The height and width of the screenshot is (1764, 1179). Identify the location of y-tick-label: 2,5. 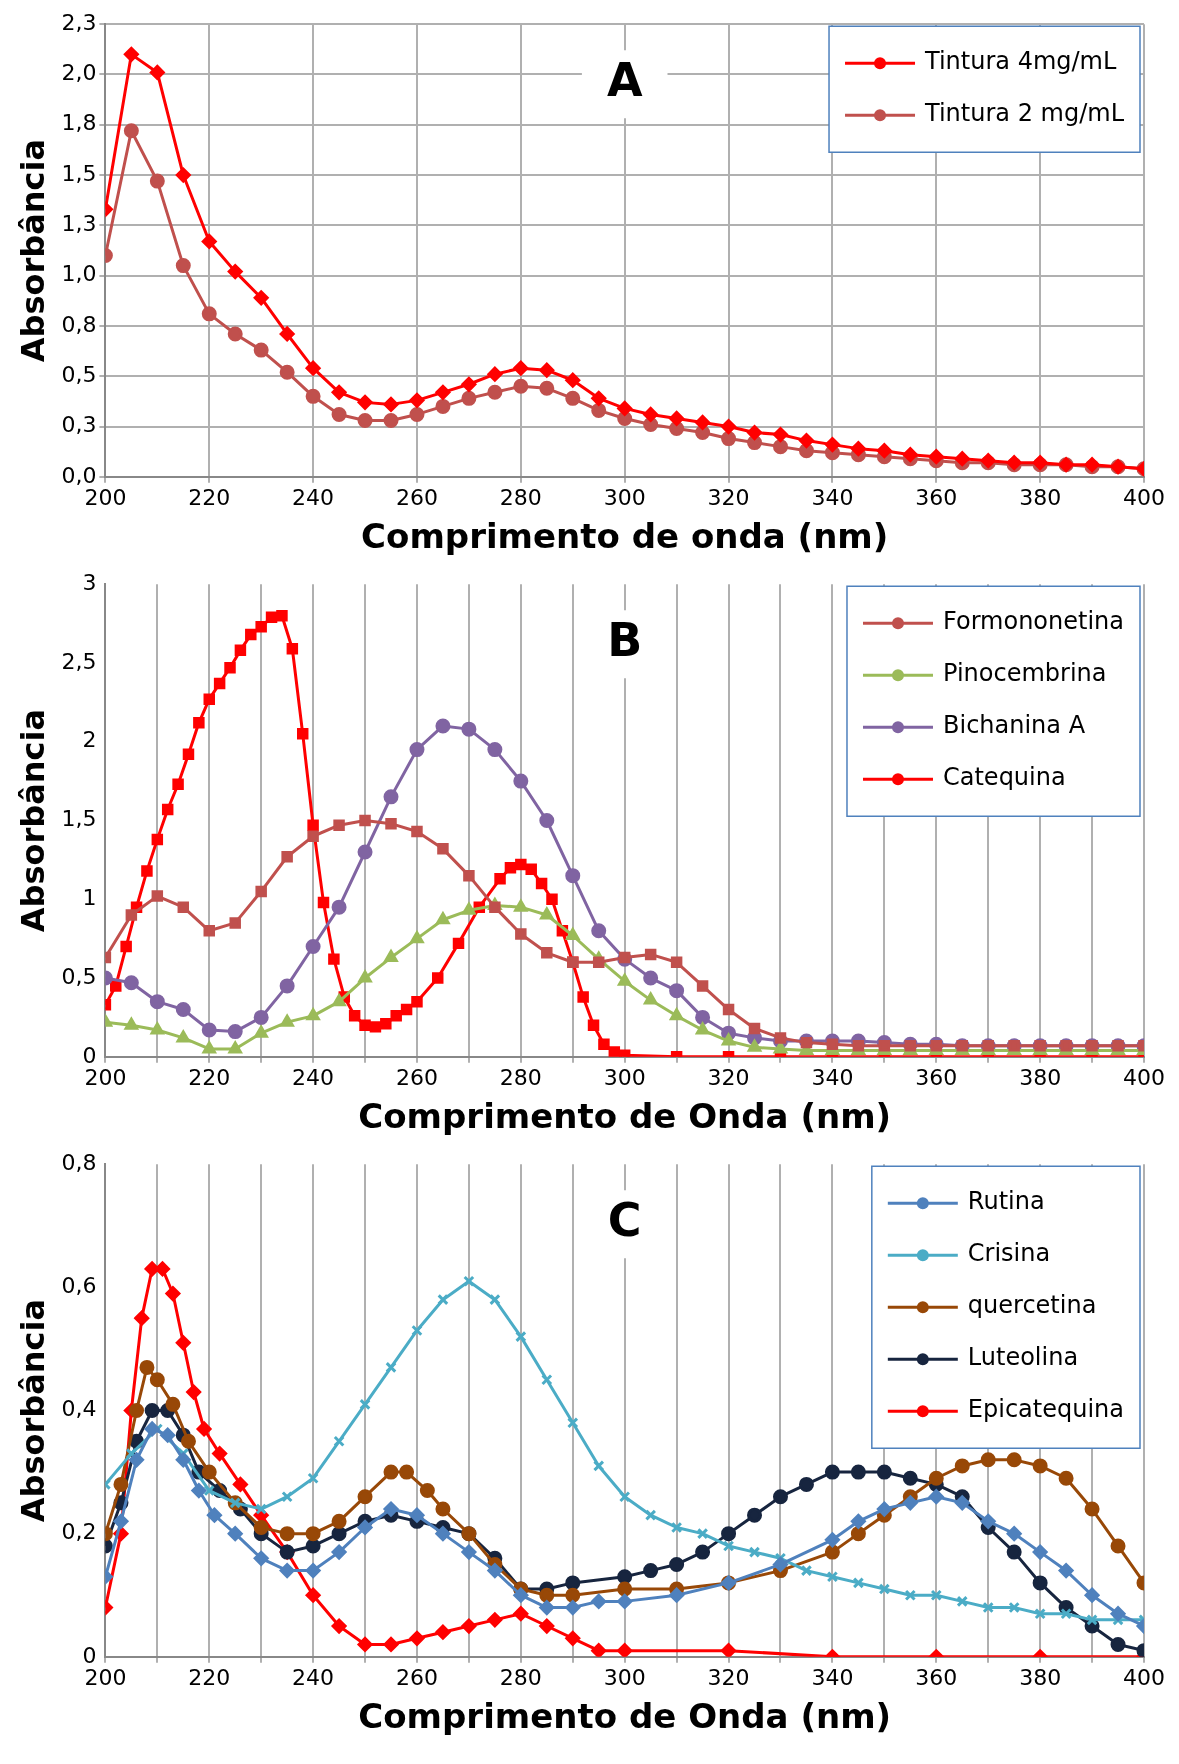
(79, 661).